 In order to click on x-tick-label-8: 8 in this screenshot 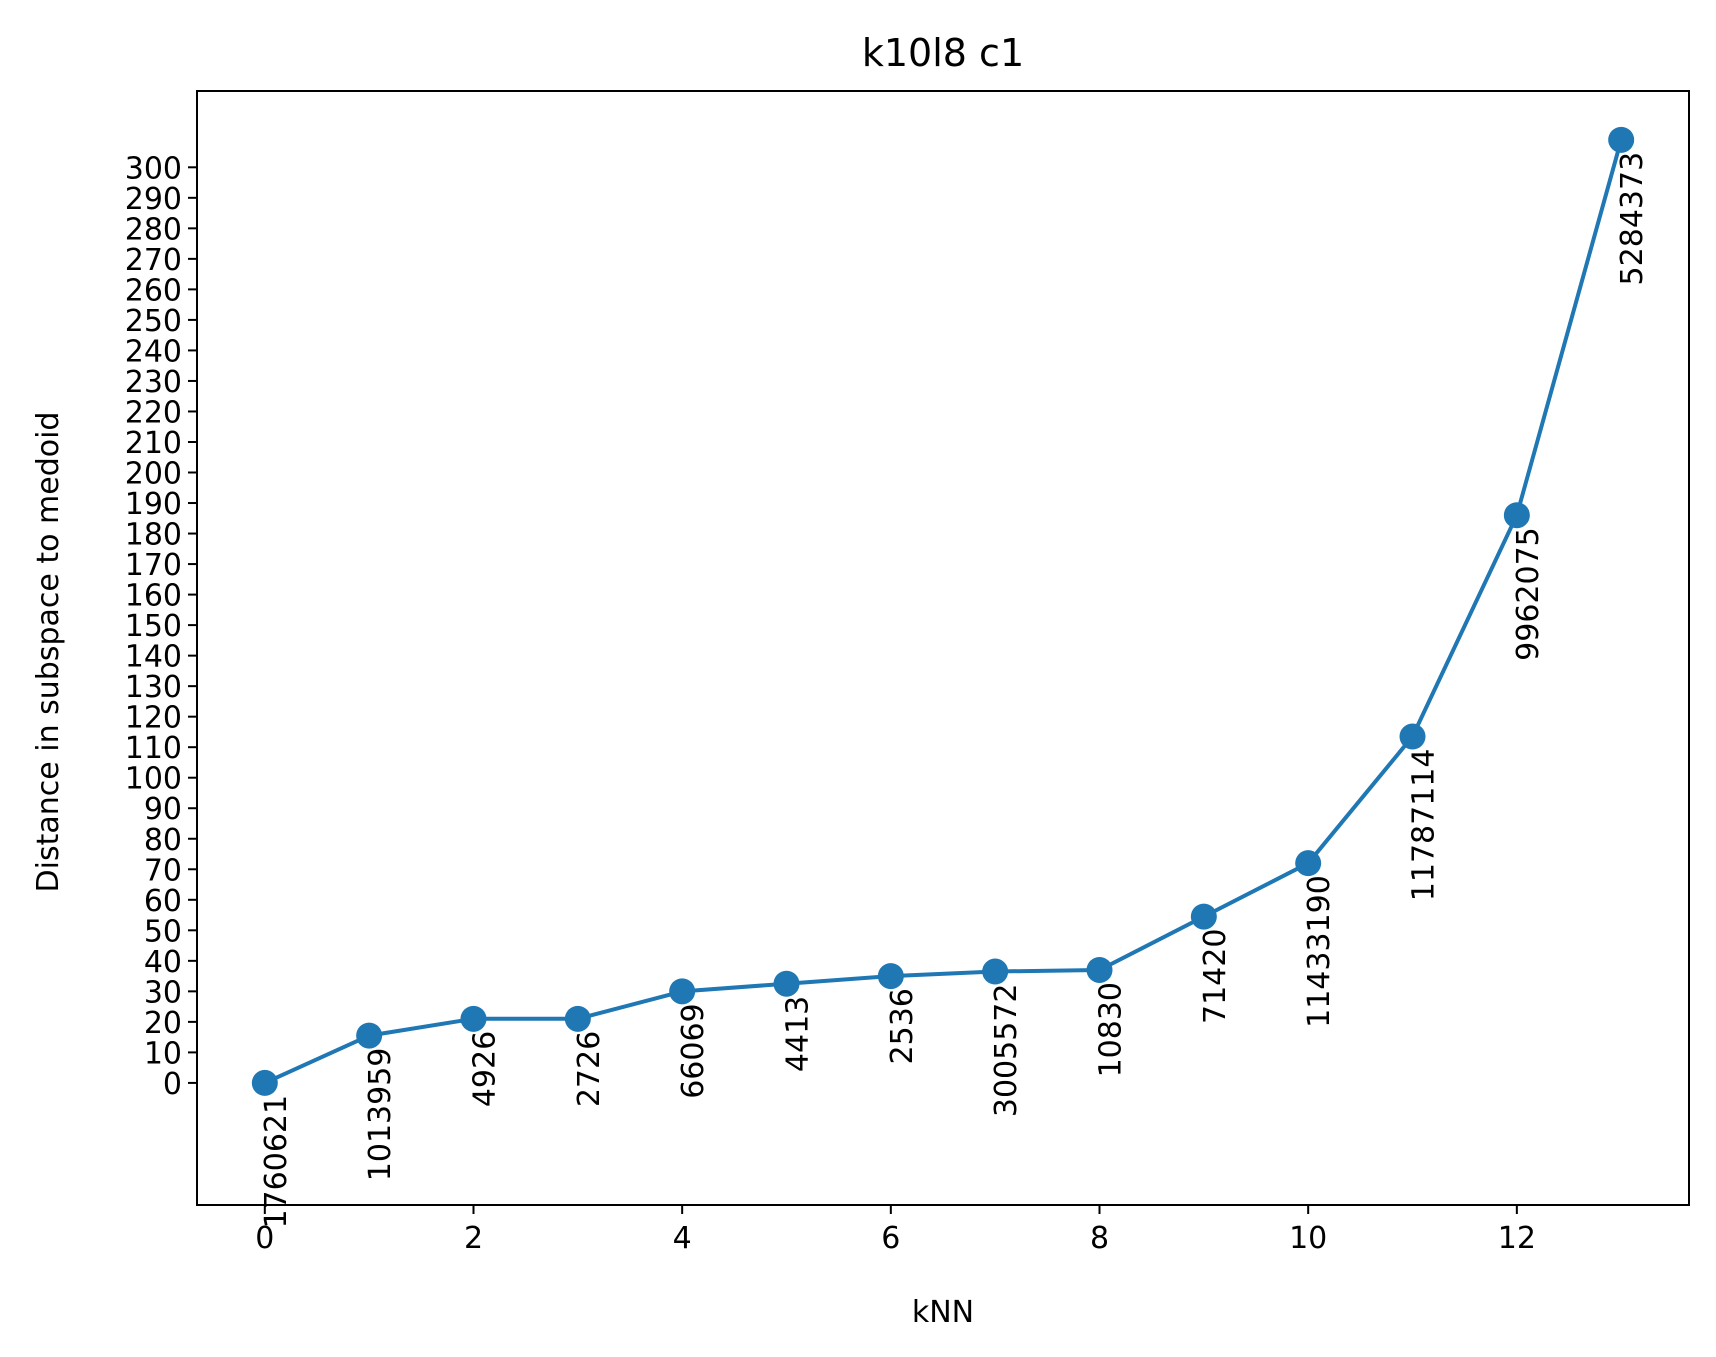, I will do `click(1099, 1238)`.